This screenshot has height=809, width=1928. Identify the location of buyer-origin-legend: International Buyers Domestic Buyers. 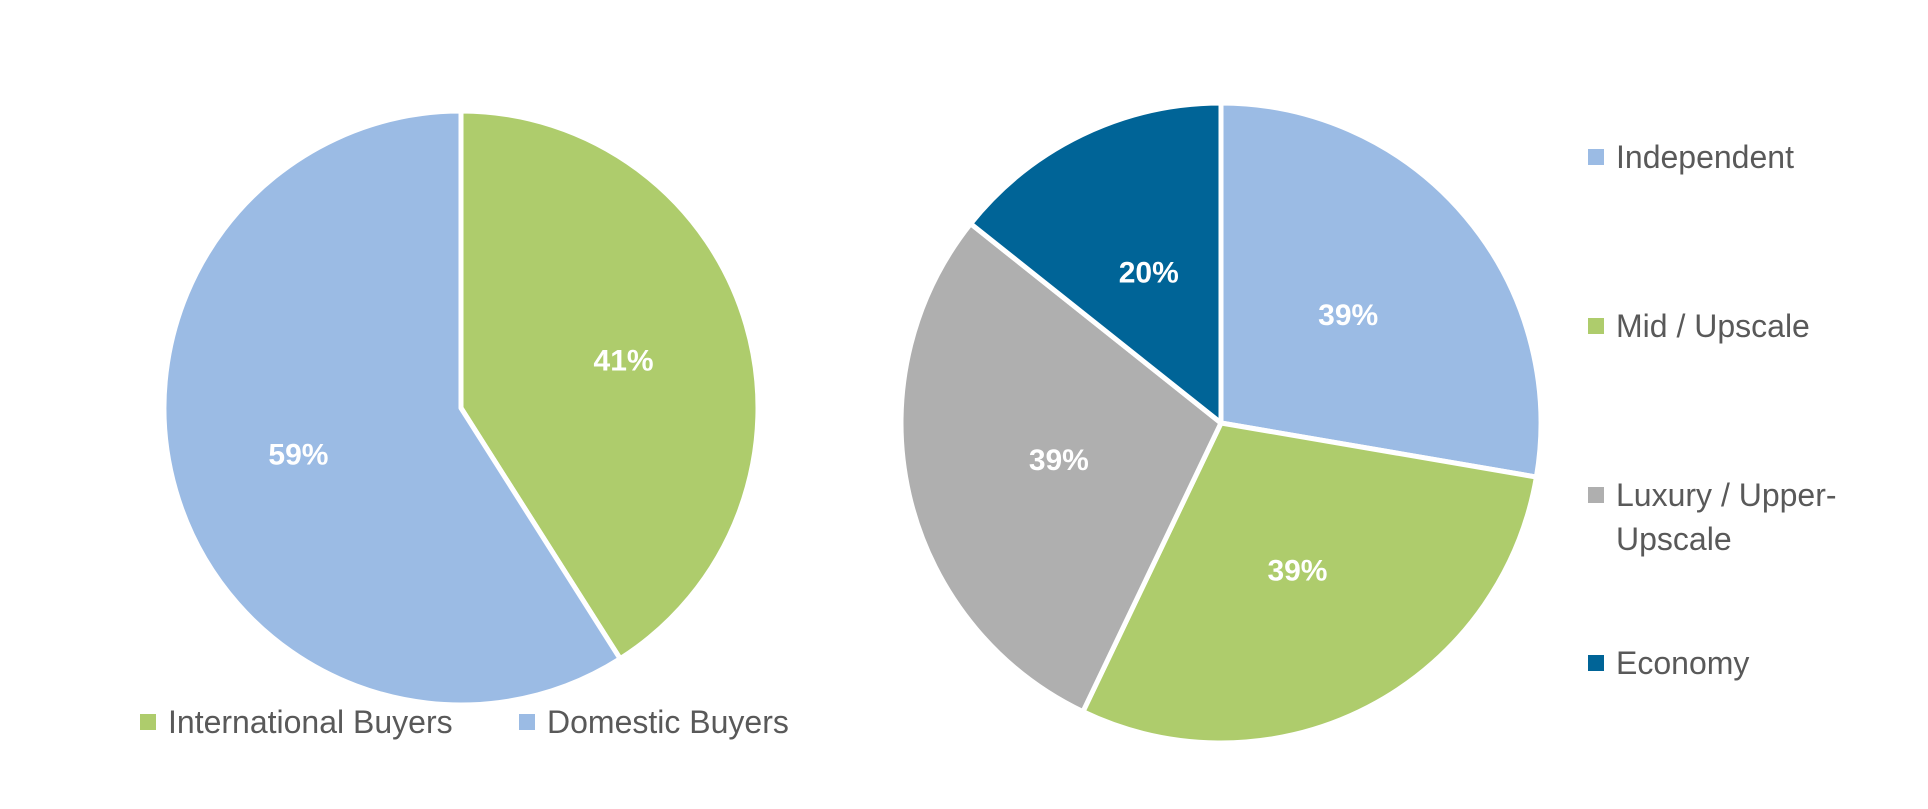
(464, 722).